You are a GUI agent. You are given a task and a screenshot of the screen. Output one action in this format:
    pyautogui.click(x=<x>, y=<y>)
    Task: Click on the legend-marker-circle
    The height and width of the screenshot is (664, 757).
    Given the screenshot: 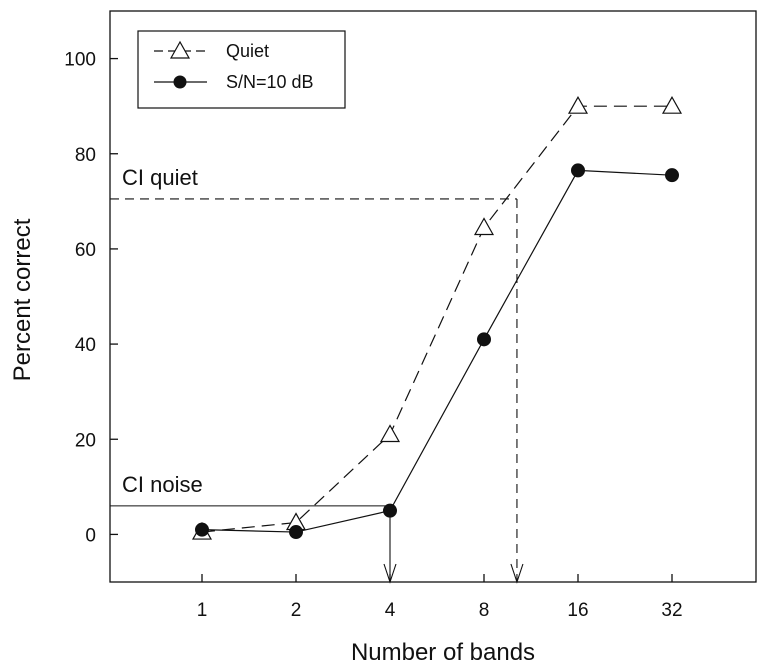 What is the action you would take?
    pyautogui.click(x=180, y=82)
    